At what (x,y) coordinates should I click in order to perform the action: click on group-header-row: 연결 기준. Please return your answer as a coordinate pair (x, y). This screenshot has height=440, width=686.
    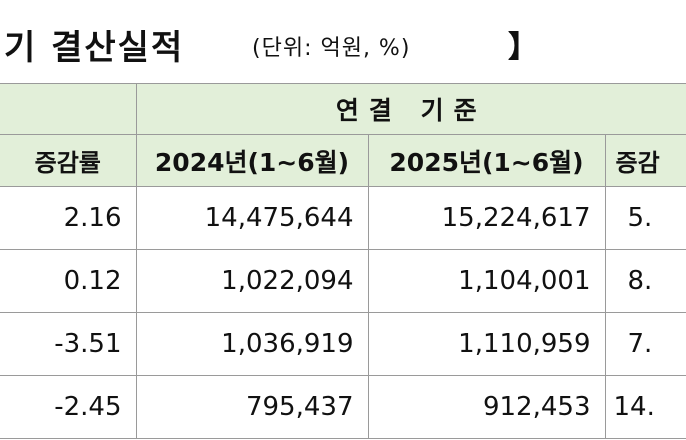
    Looking at the image, I should click on (343, 109).